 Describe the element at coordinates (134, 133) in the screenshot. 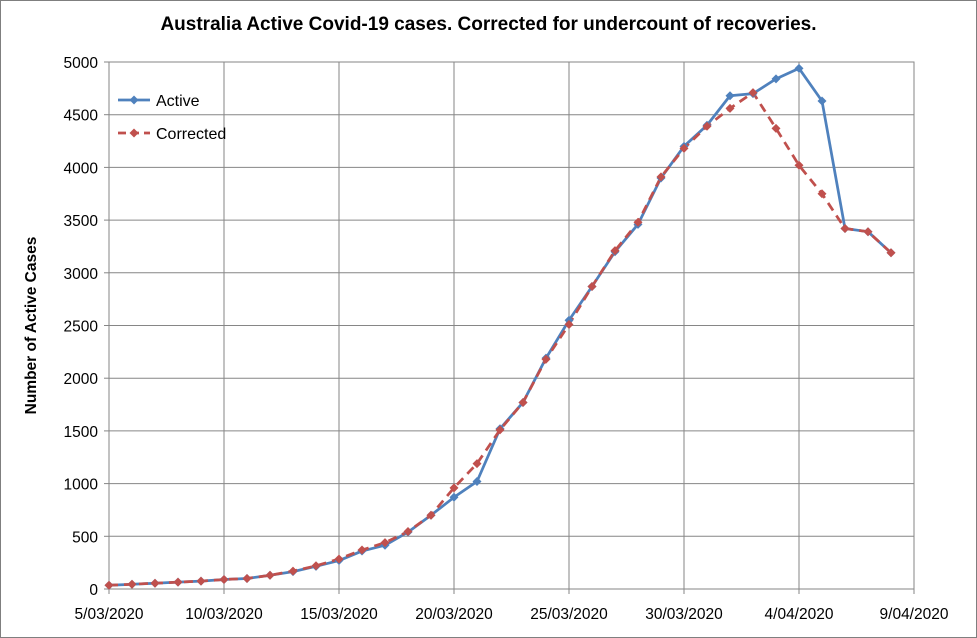

I see `legend-marker-corrected` at that location.